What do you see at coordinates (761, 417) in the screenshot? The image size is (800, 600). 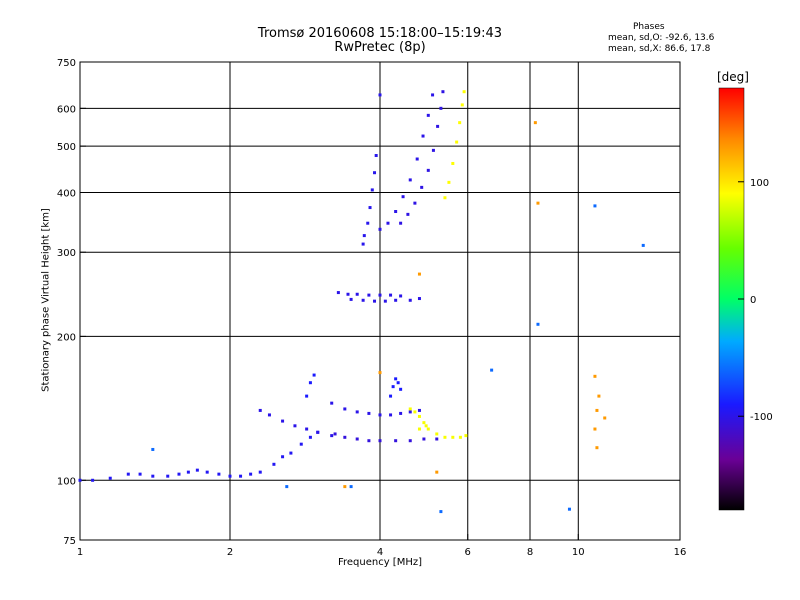 I see `colorbar-tick-label: -100` at bounding box center [761, 417].